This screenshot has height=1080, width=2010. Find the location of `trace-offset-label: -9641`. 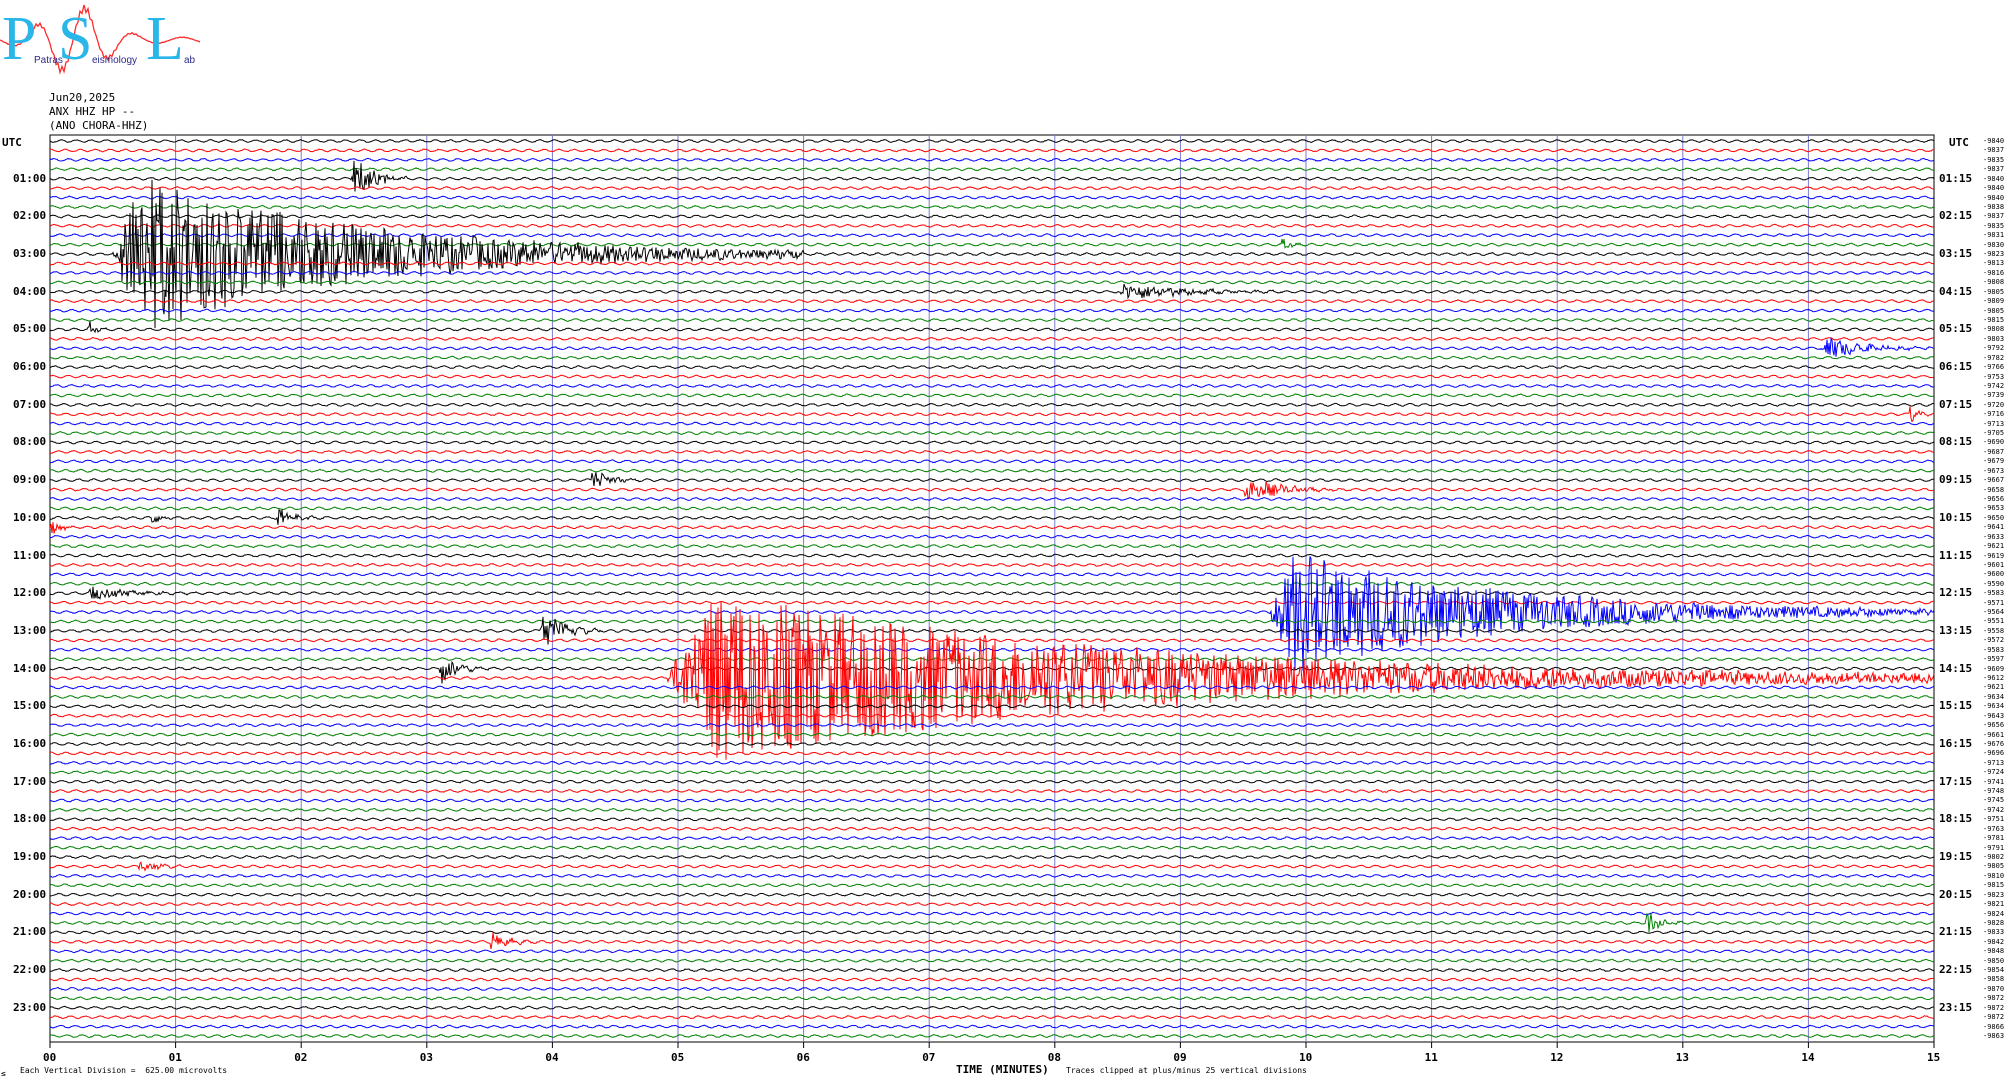

trace-offset-label: -9641 is located at coordinates (1994, 527).